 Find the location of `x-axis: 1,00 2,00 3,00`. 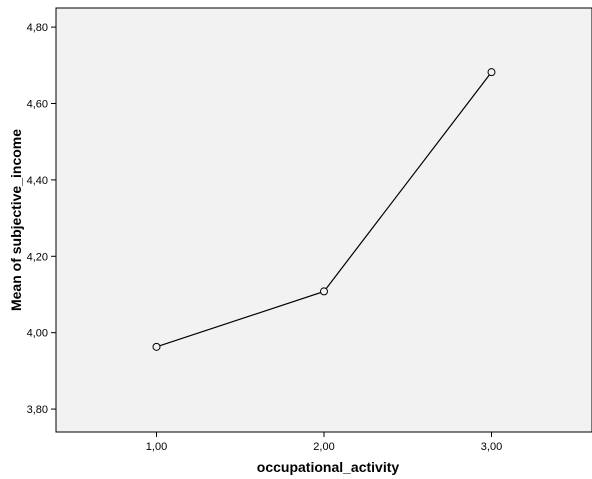

x-axis: 1,00 2,00 3,00 is located at coordinates (324, 442).